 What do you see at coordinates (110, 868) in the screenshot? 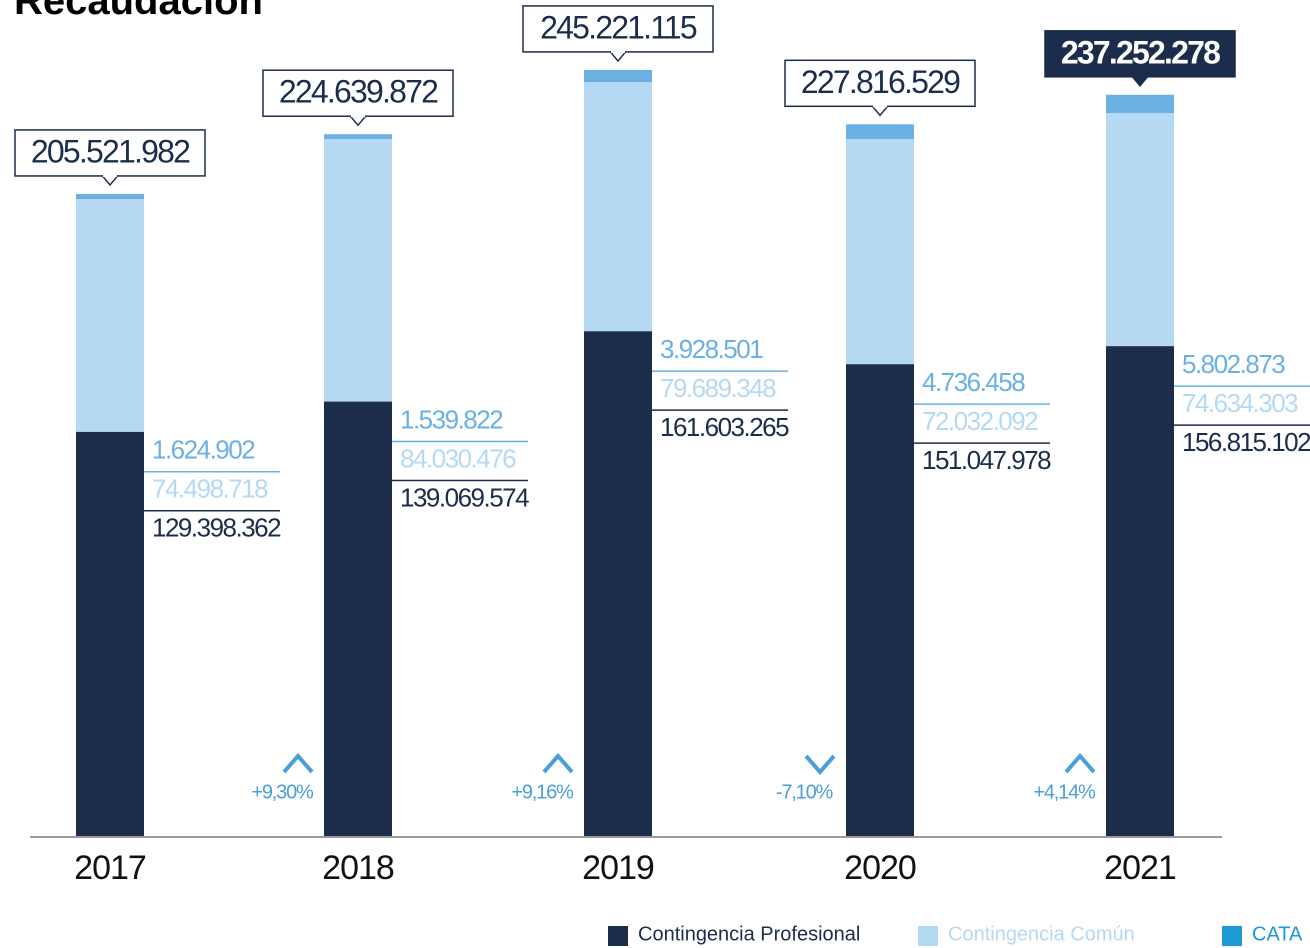
I see `x-tick-label: 2017` at bounding box center [110, 868].